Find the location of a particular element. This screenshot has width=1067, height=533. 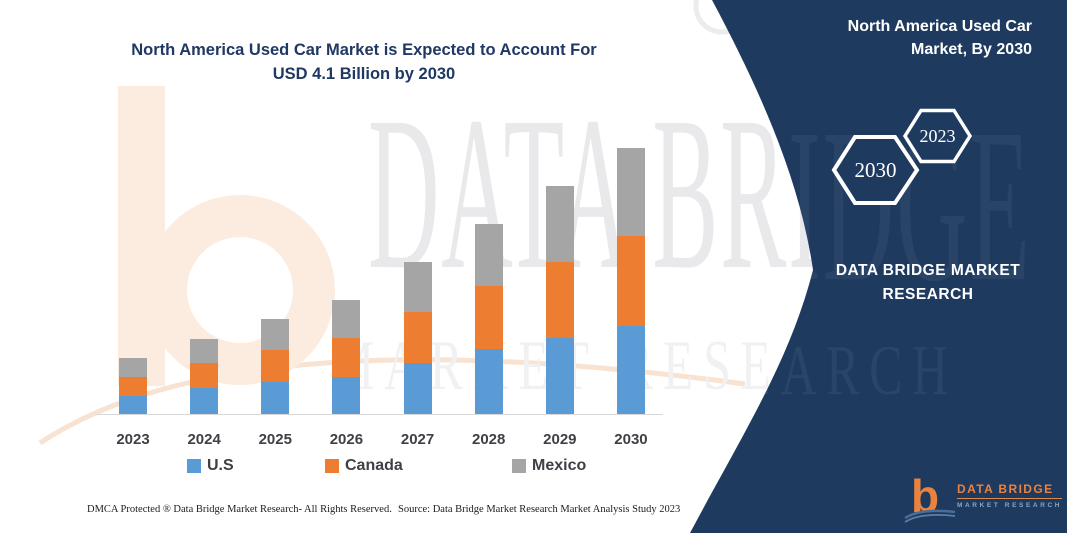

dbmr-logo: b DATA BRIDGE MARKET RESEARCH is located at coordinates (983, 499).